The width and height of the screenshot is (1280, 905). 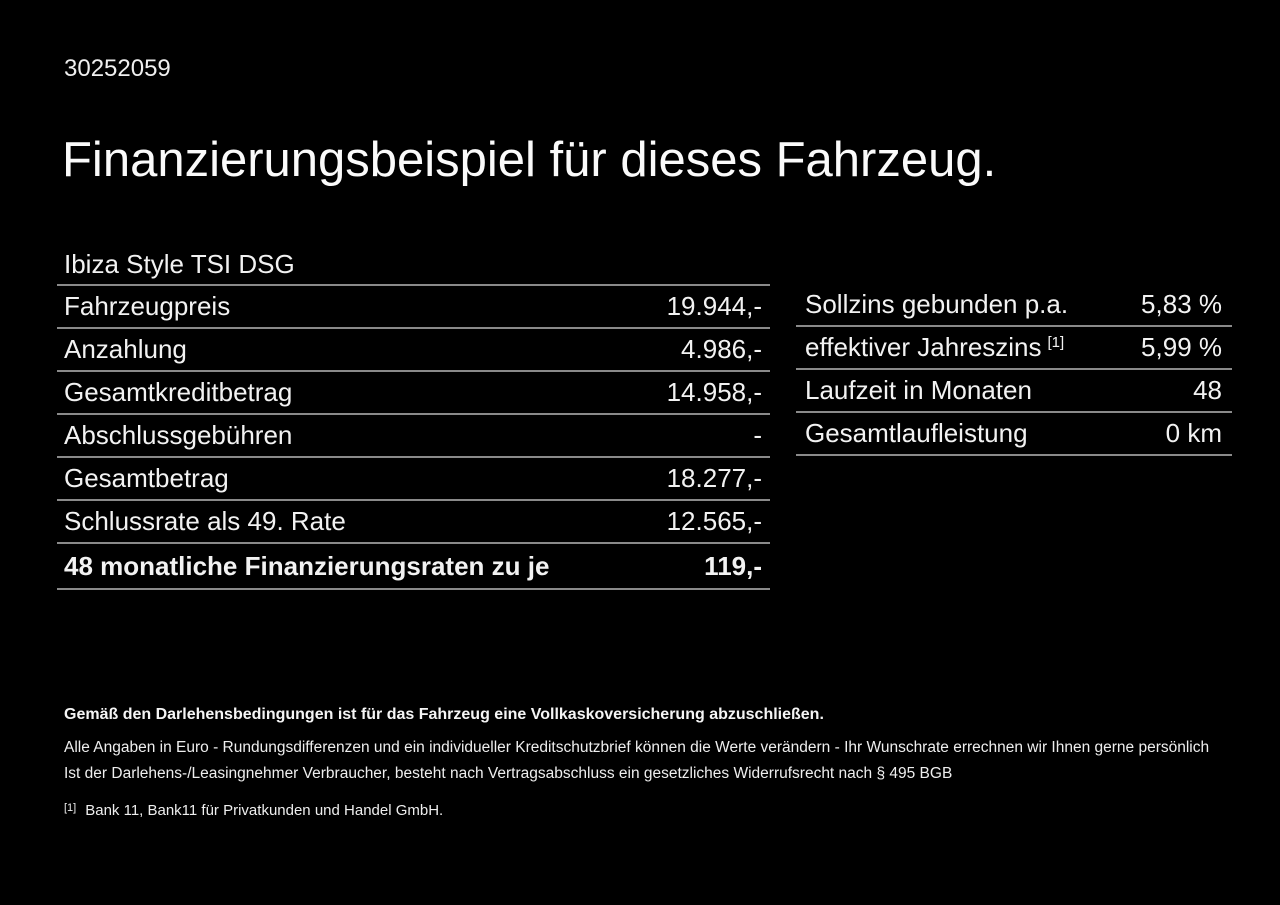 I want to click on row-label-text: effektiver Jahreszins, so click(x=923, y=347).